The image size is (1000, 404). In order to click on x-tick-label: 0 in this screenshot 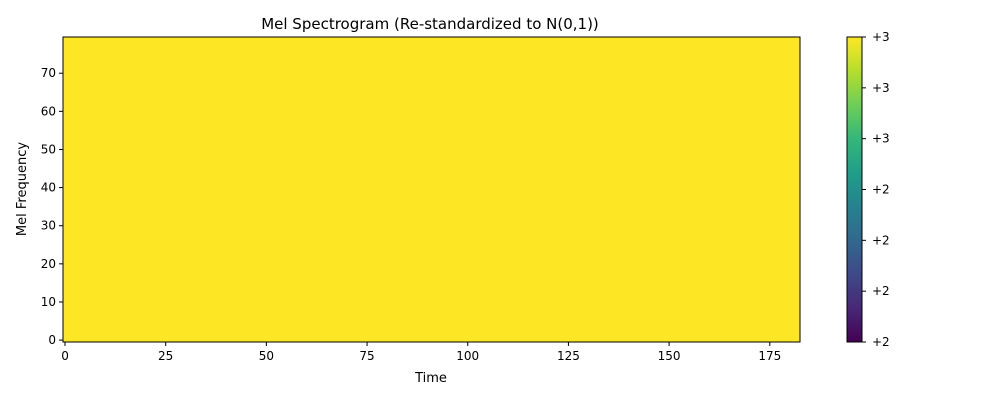, I will do `click(65, 356)`.